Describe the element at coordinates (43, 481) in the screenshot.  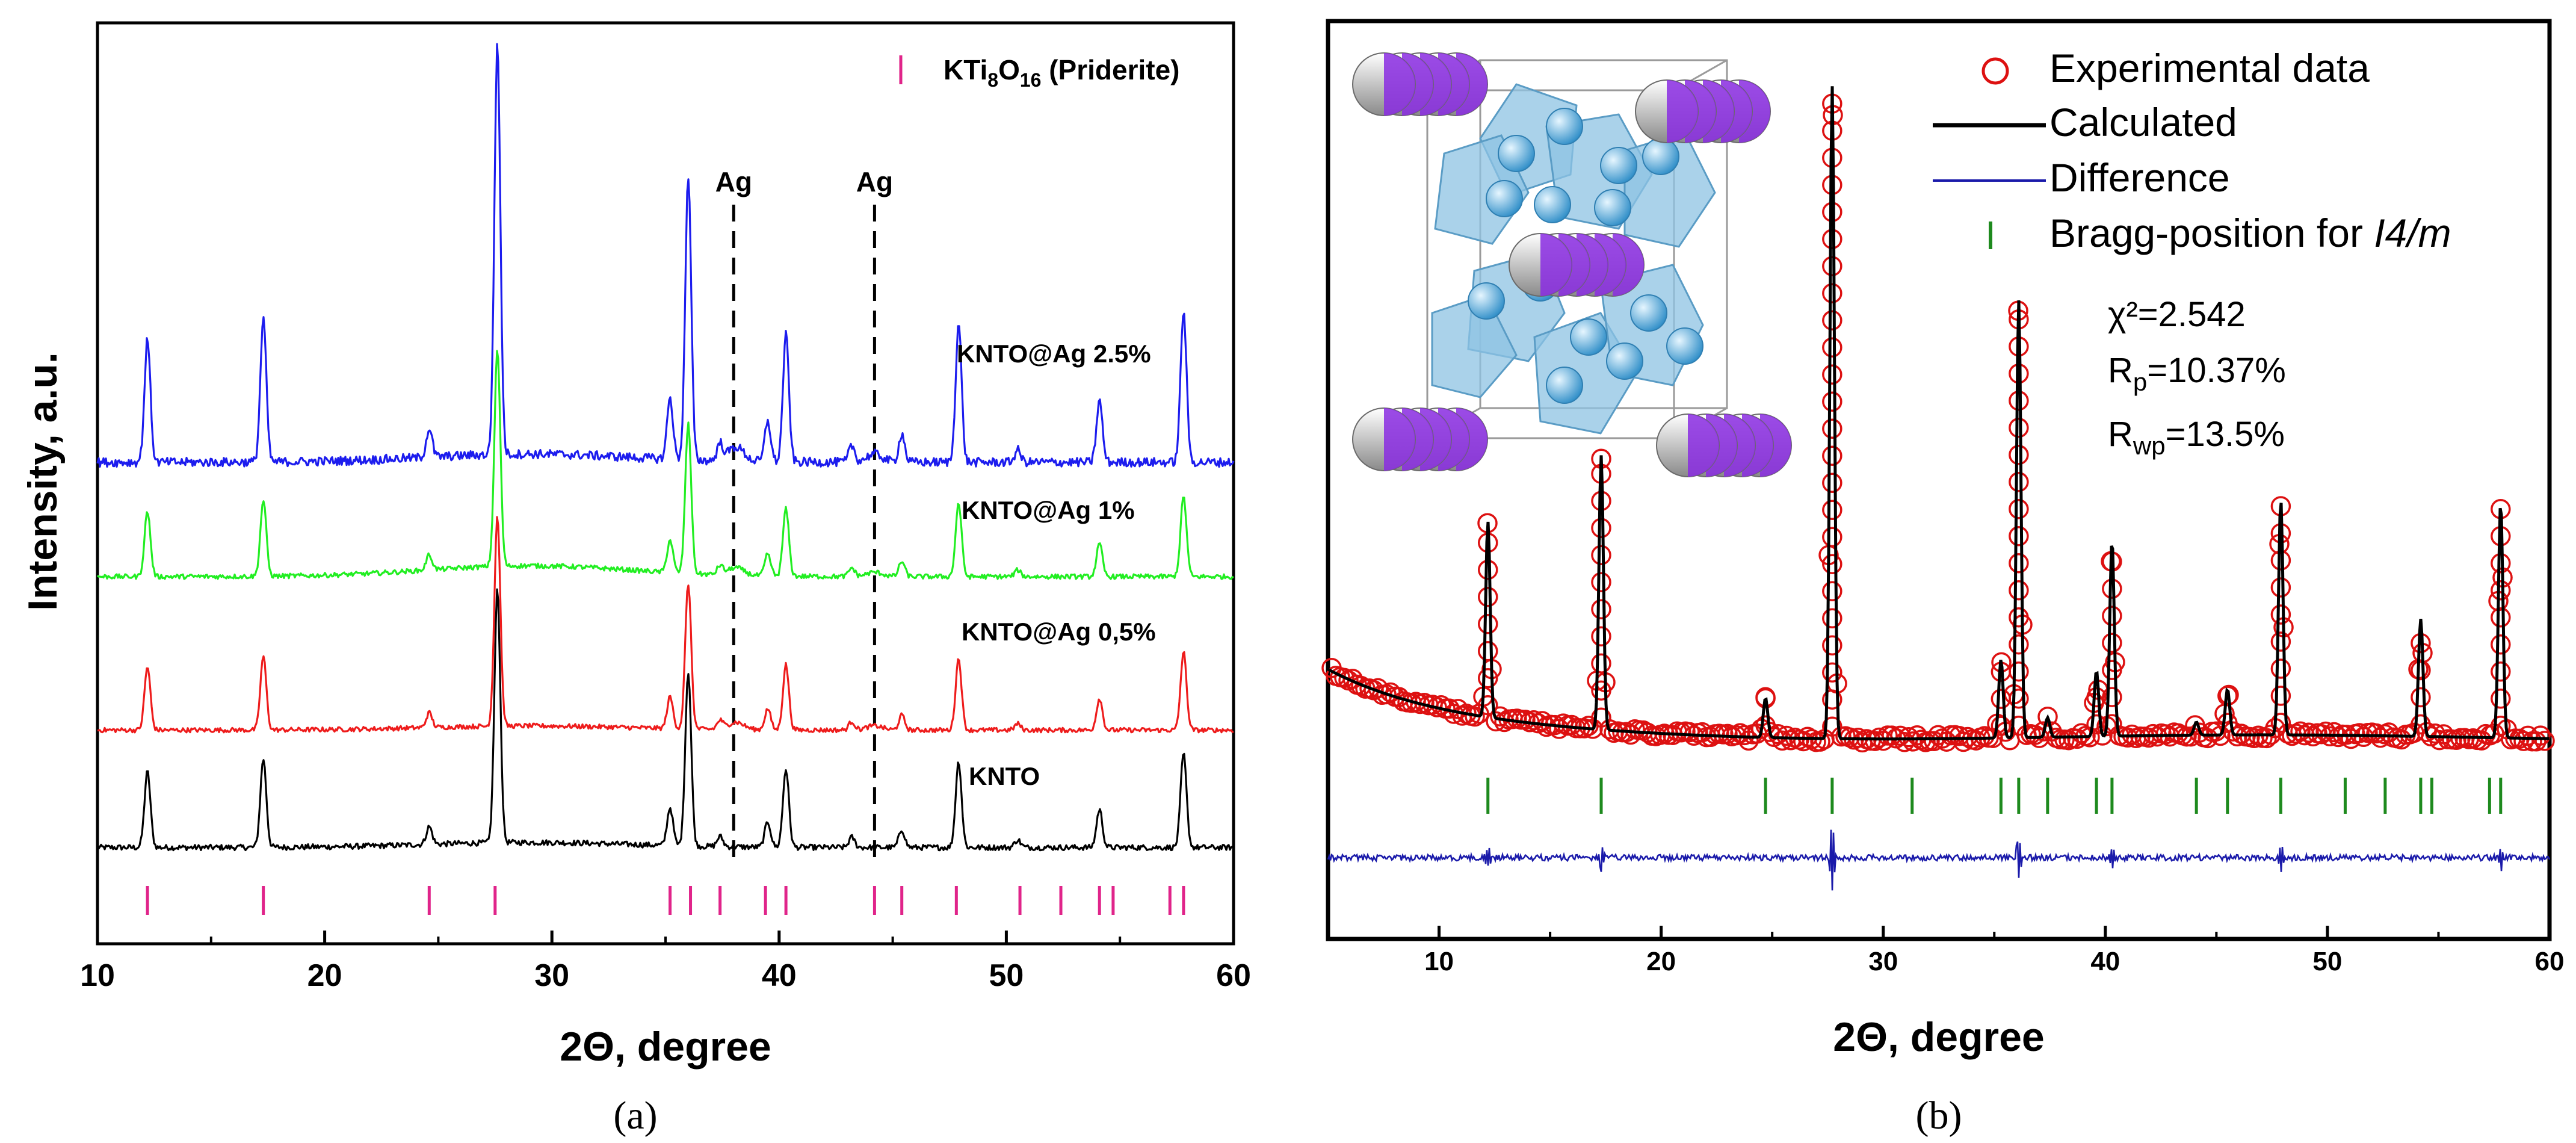
I see `panel-a-y-axis-label: Intensity, a.u.` at that location.